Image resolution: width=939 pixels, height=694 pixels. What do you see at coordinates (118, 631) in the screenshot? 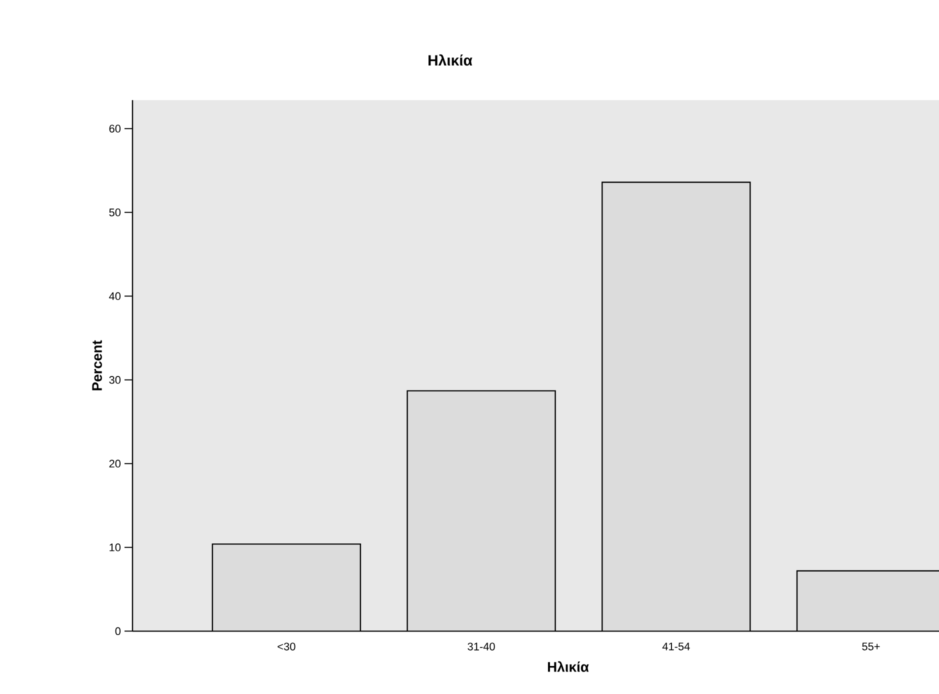
I see `y-tick-label: 0` at bounding box center [118, 631].